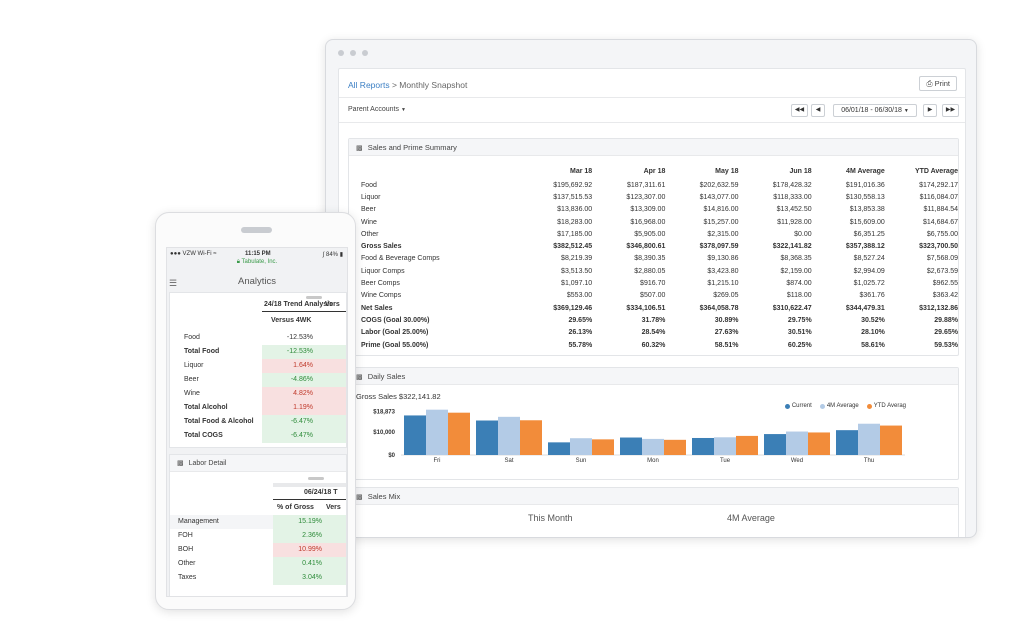 This screenshot has height=625, width=1030. I want to click on table-row: Total Food -12.53%, so click(258, 352).